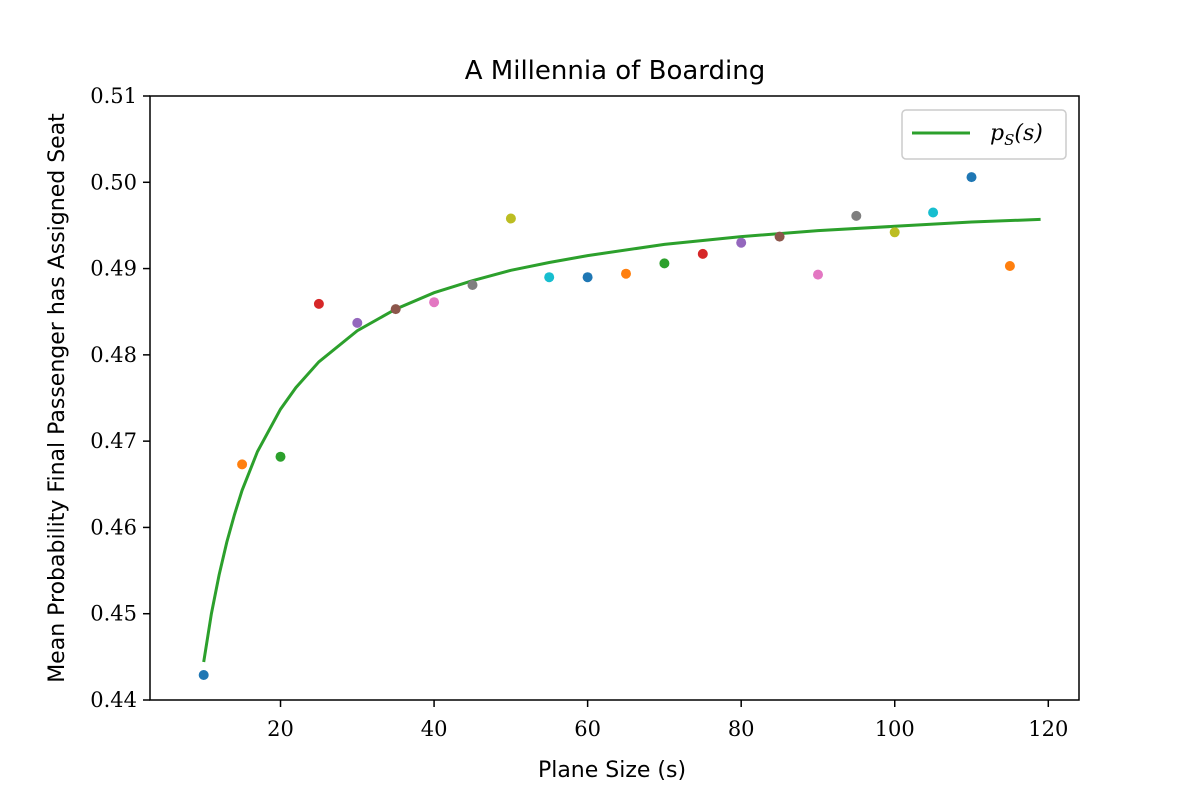 The width and height of the screenshot is (1200, 805). I want to click on y-tick-label: 0.46, so click(113, 527).